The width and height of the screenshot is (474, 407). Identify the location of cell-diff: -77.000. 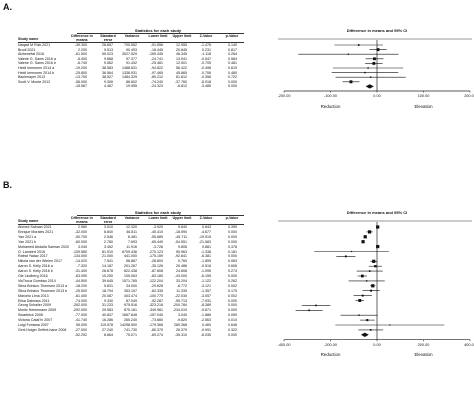
(80, 315).